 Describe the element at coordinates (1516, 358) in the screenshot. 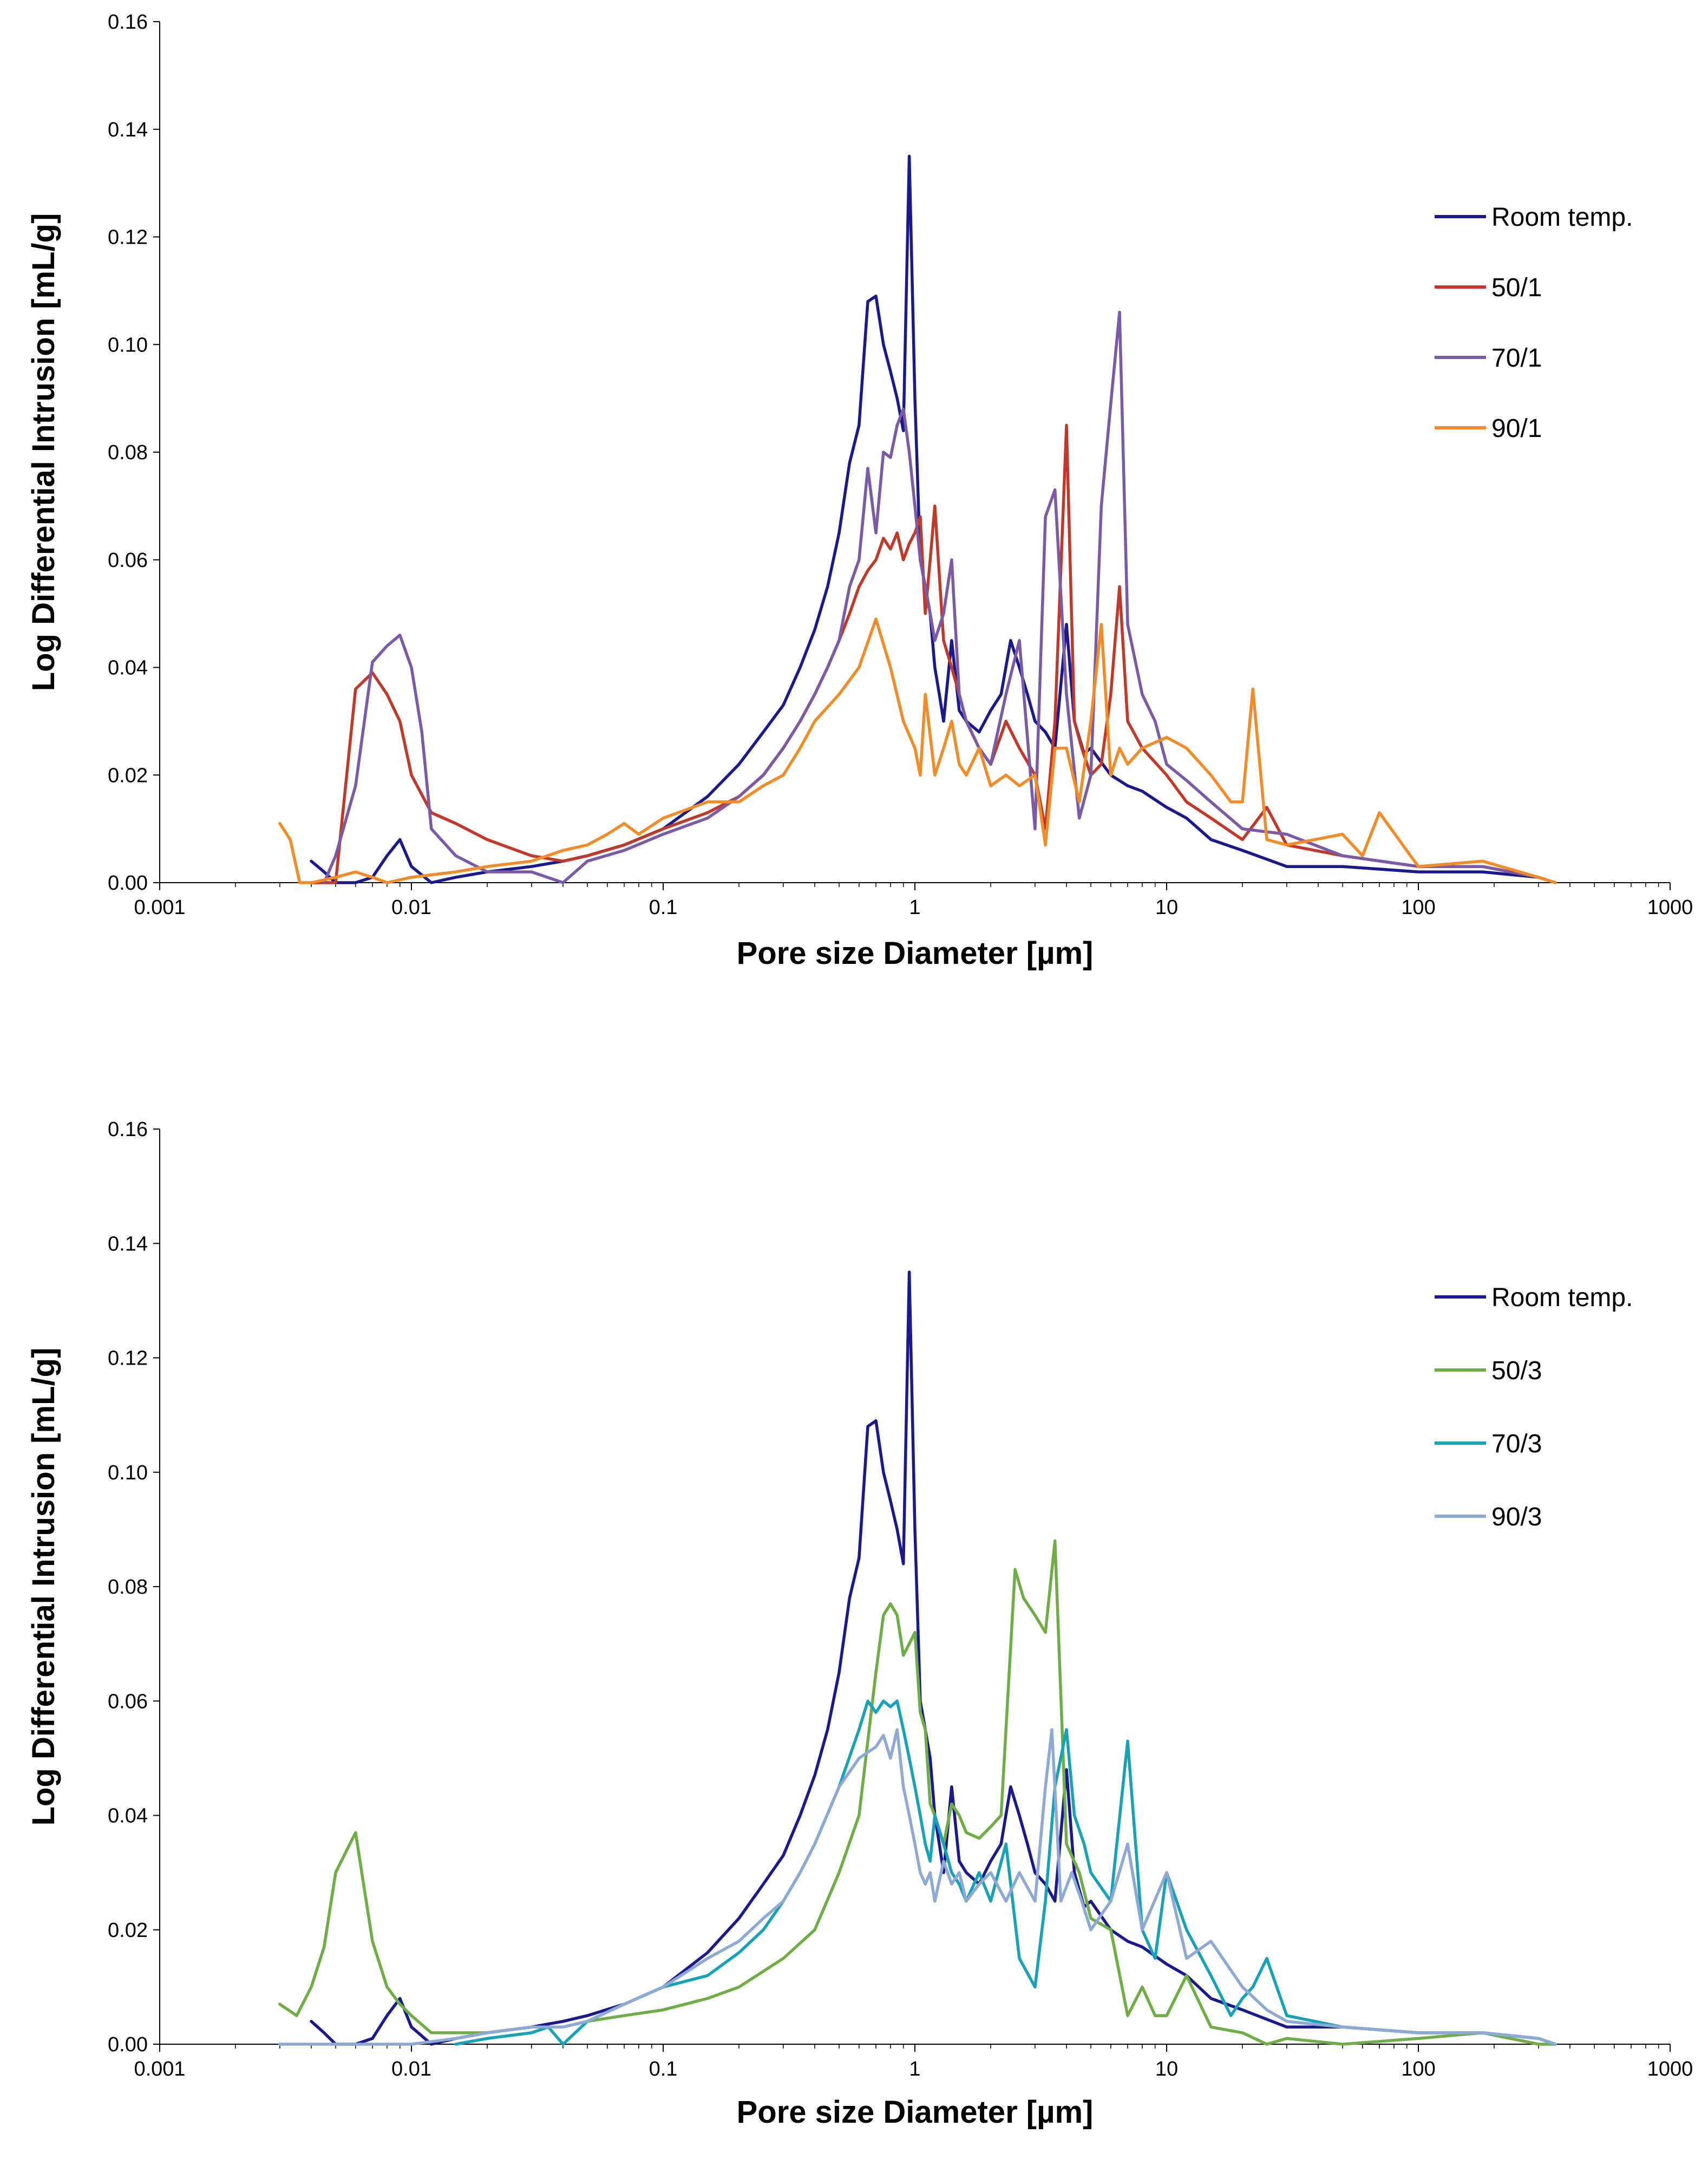

I see `legend-label: 70/1` at that location.